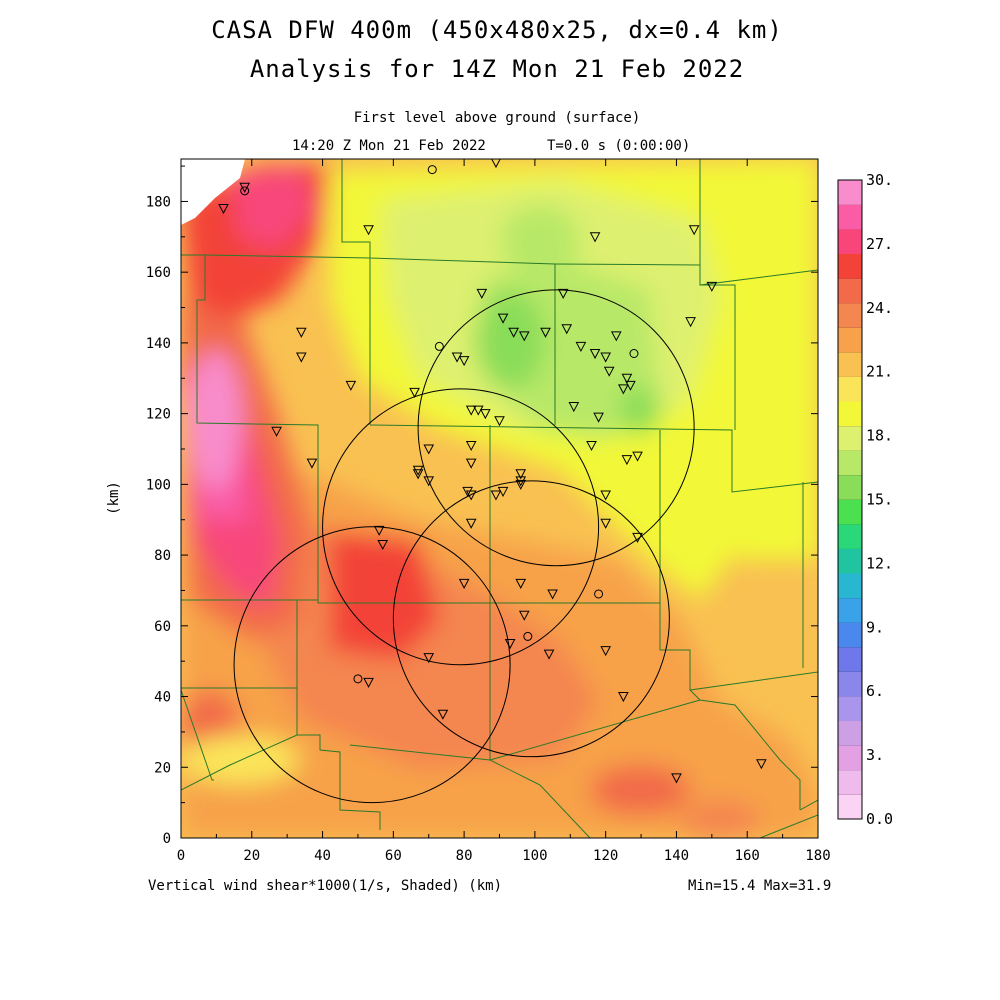 This screenshot has width=1000, height=1000. Describe the element at coordinates (158, 202) in the screenshot. I see `y-tick-label: 180` at that location.